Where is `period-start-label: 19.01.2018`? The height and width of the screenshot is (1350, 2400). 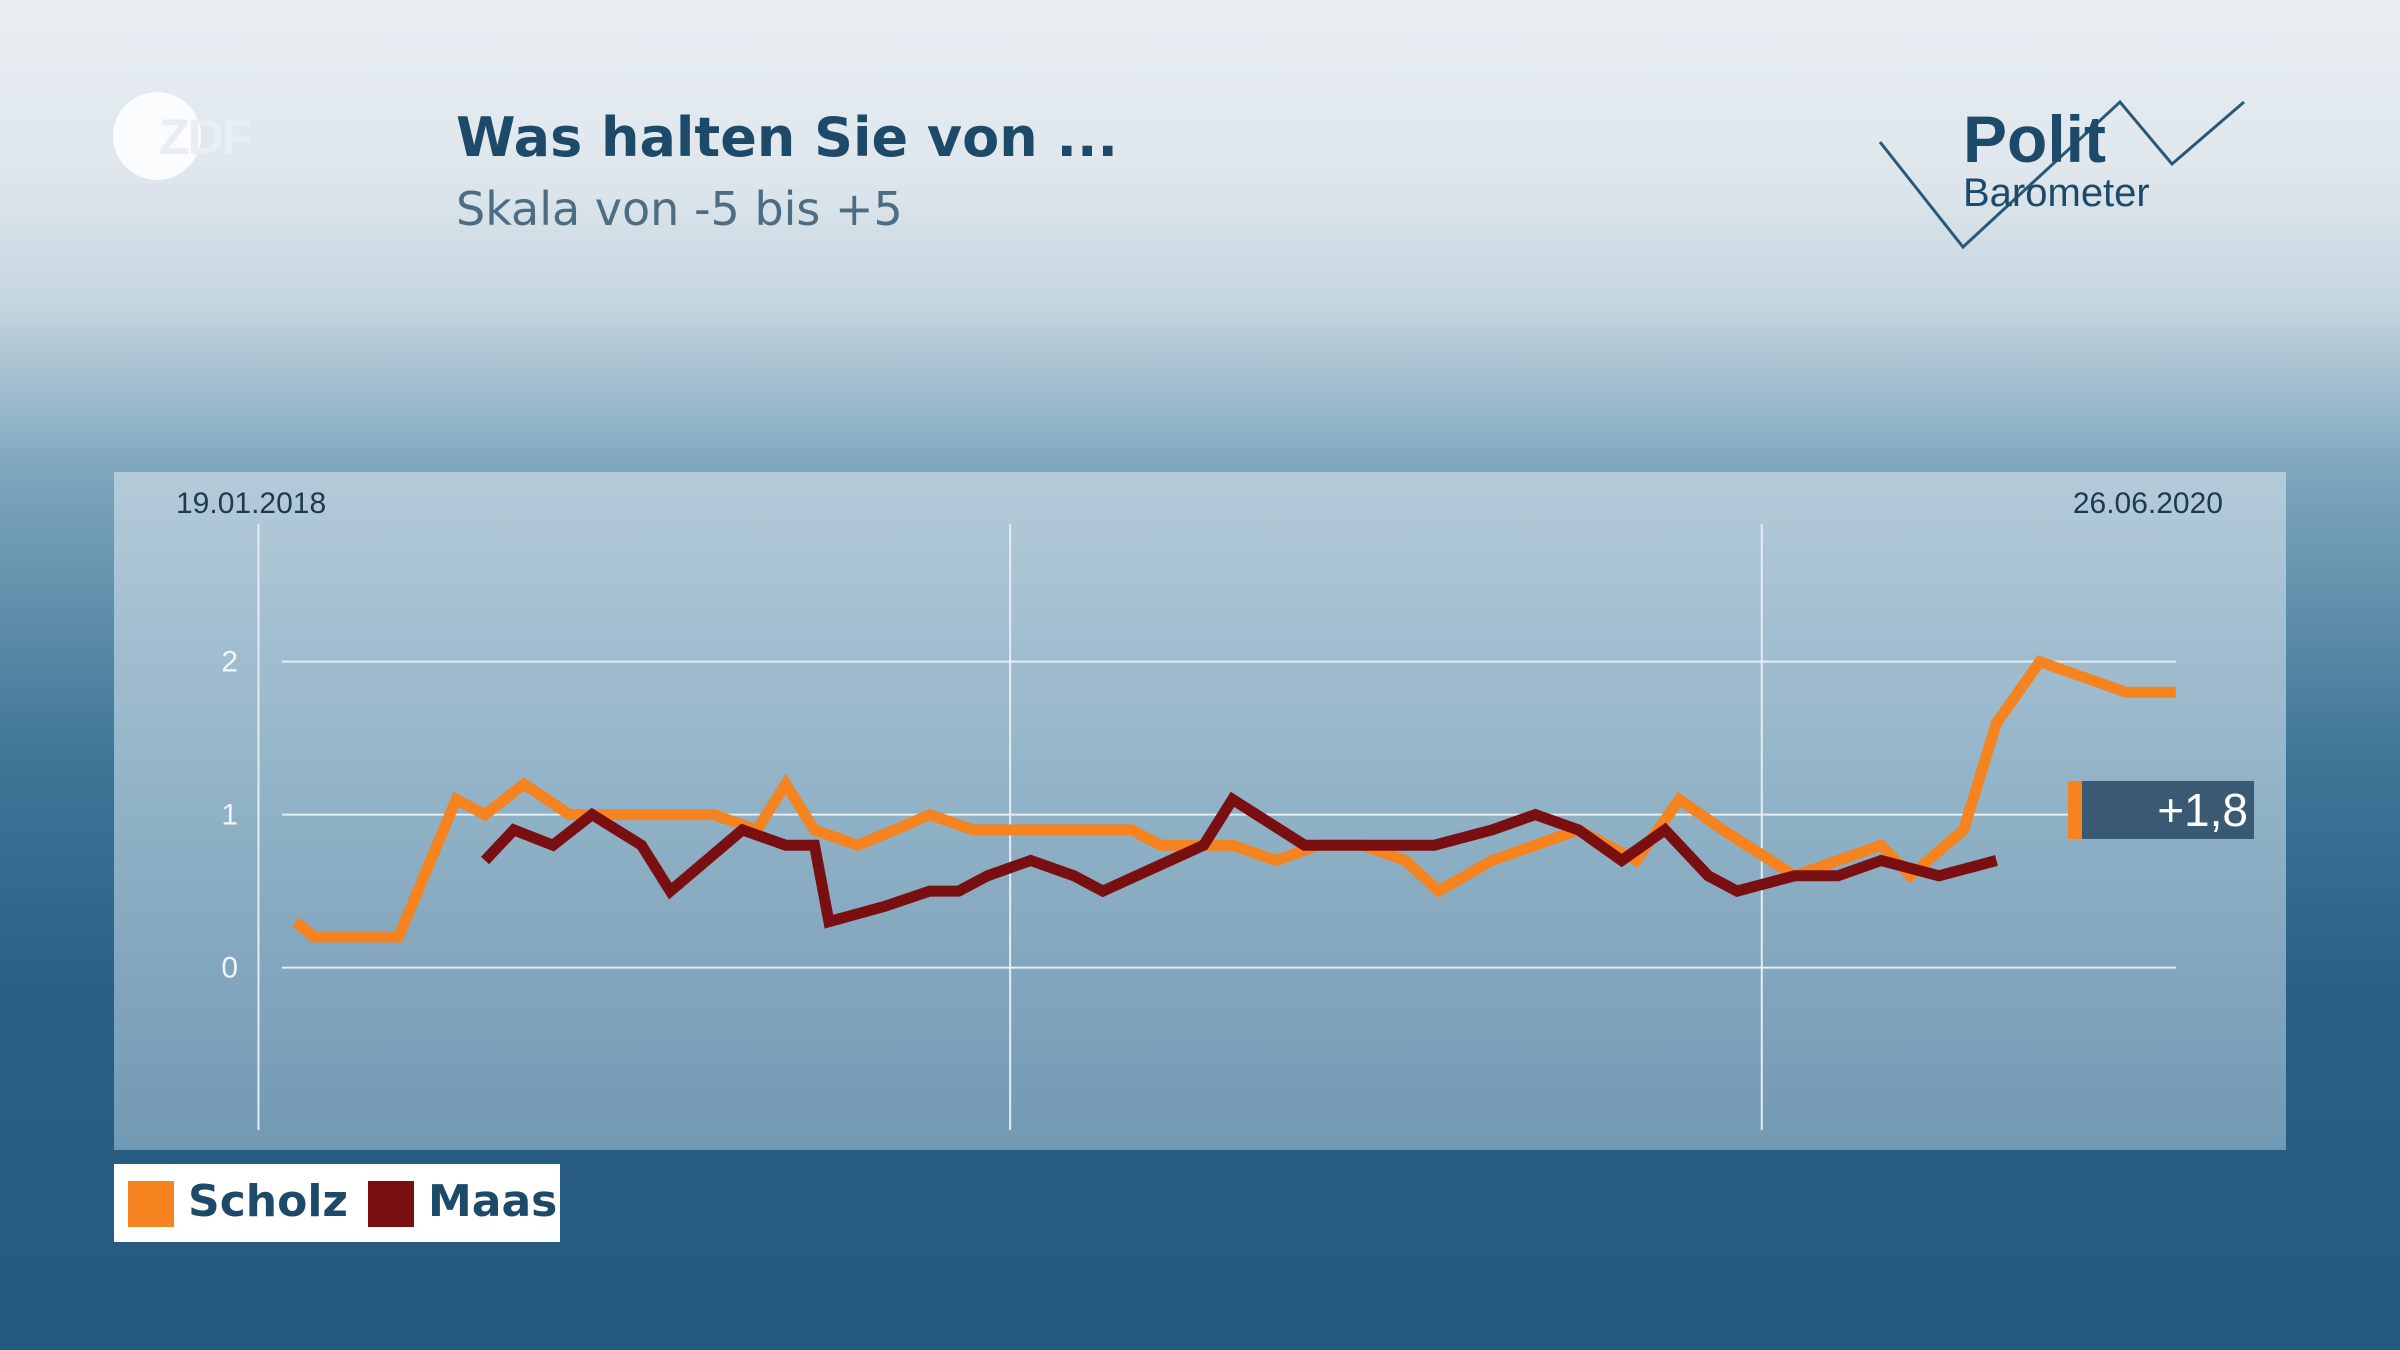
period-start-label: 19.01.2018 is located at coordinates (251, 503).